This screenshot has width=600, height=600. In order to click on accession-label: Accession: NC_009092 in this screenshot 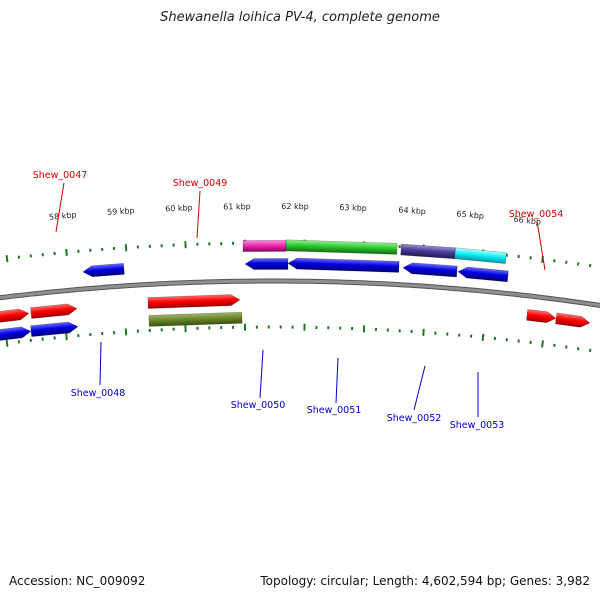, I will do `click(77, 581)`.